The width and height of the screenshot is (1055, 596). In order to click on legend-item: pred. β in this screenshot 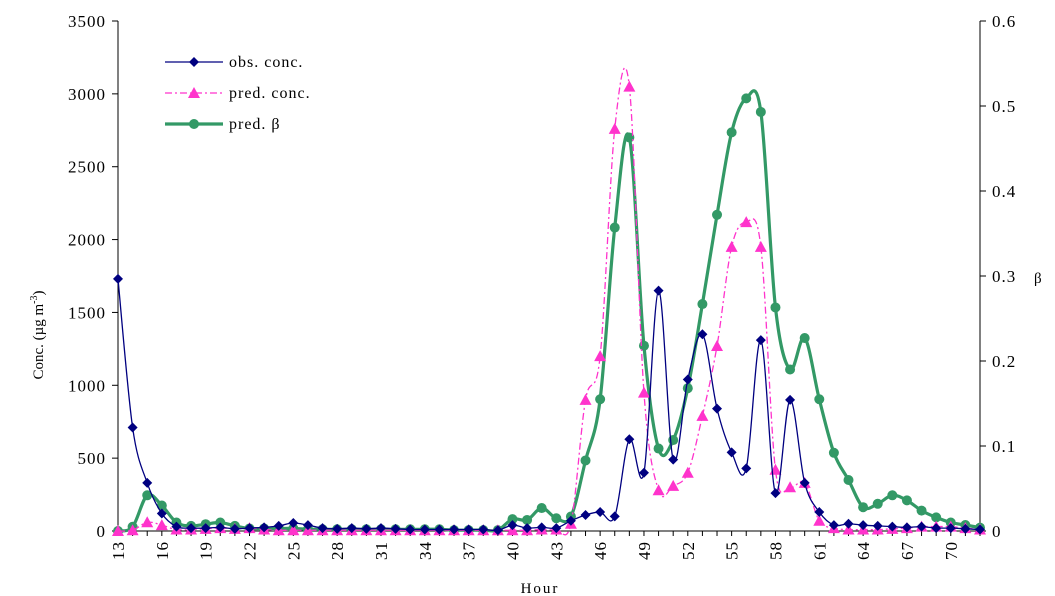, I will do `click(222, 124)`.